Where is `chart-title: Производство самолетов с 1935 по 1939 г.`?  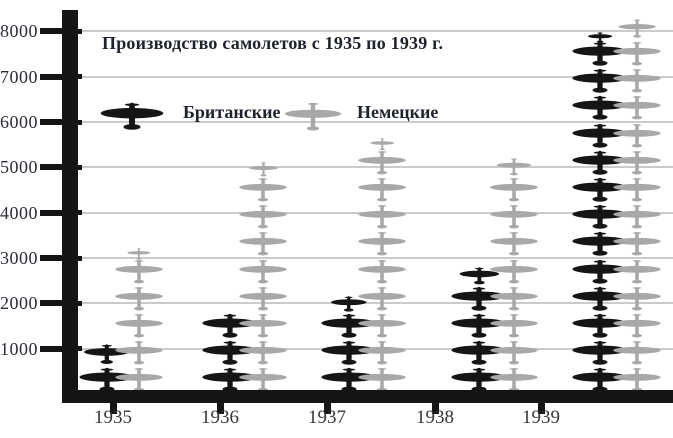 chart-title: Производство самолетов с 1935 по 1939 г. is located at coordinates (273, 43).